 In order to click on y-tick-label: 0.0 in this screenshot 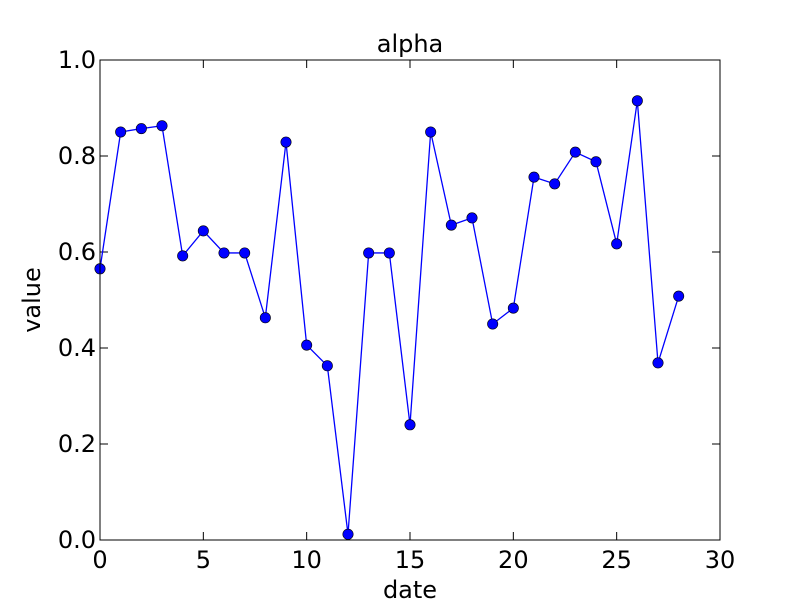, I will do `click(77, 540)`.